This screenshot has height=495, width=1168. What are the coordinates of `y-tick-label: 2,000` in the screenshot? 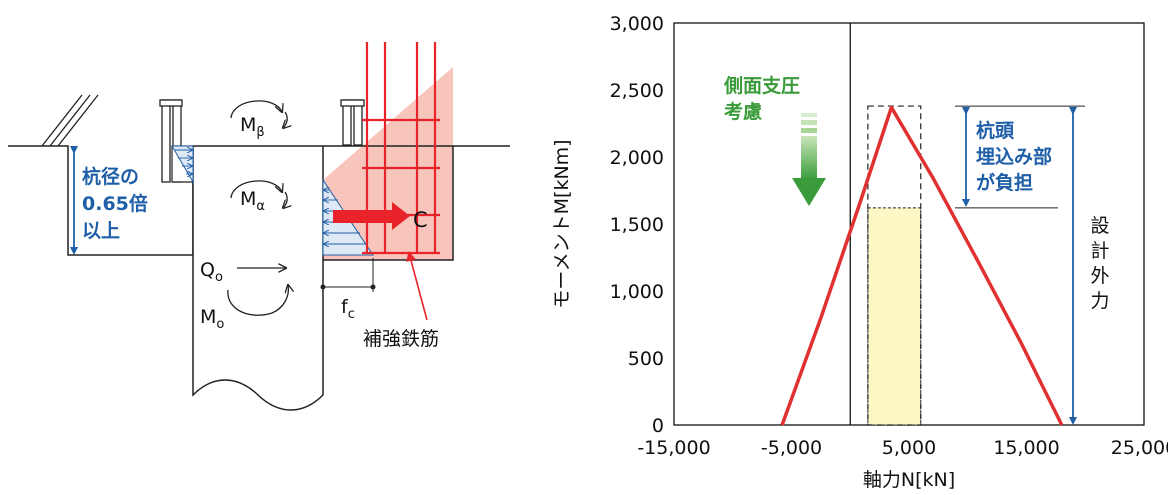 It's located at (637, 158).